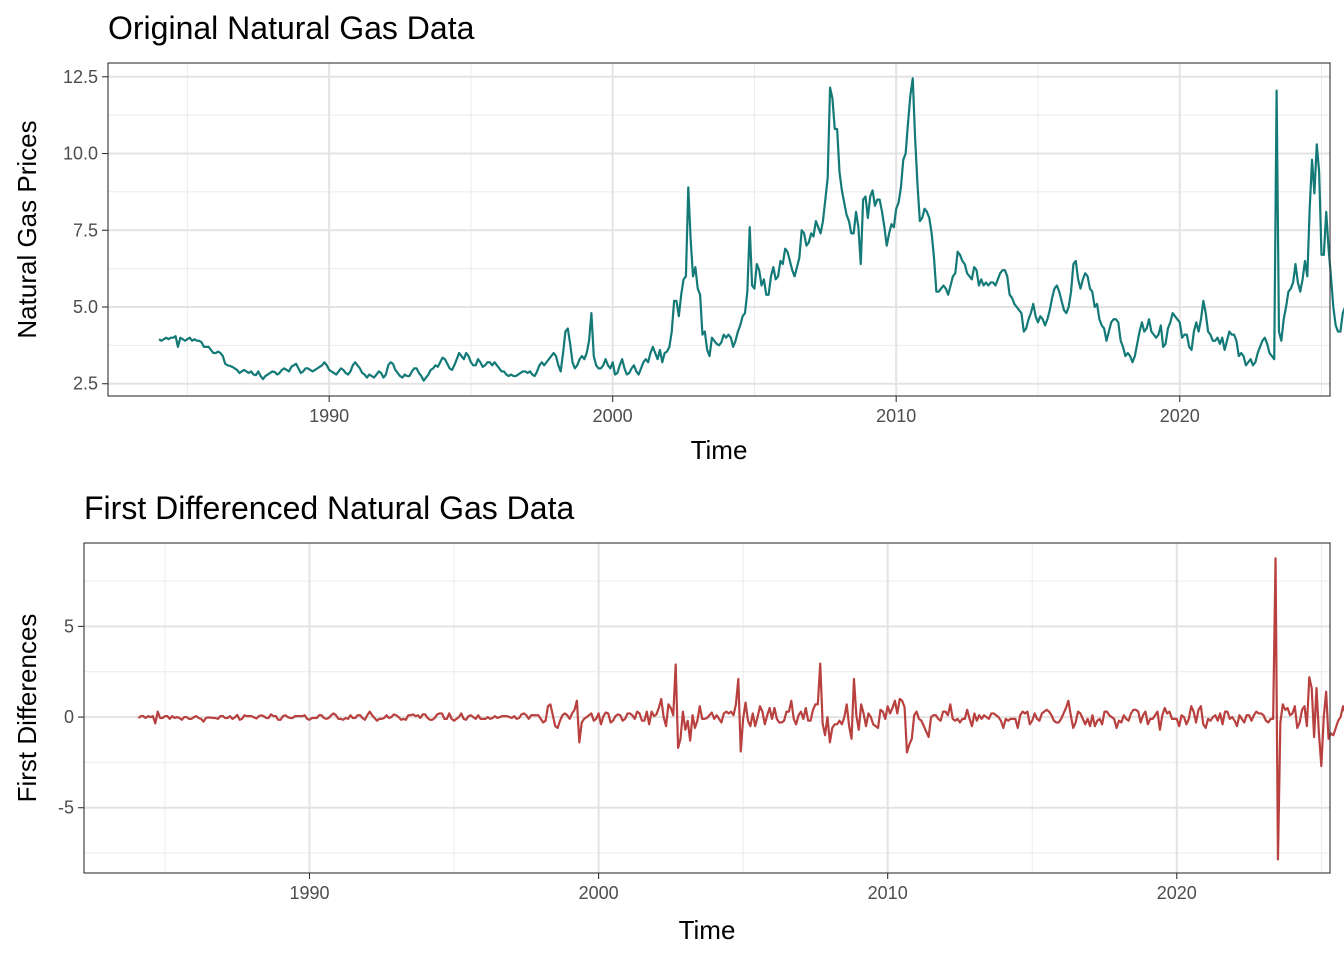 The image size is (1344, 960). I want to click on y-tick-label: -5, so click(66, 808).